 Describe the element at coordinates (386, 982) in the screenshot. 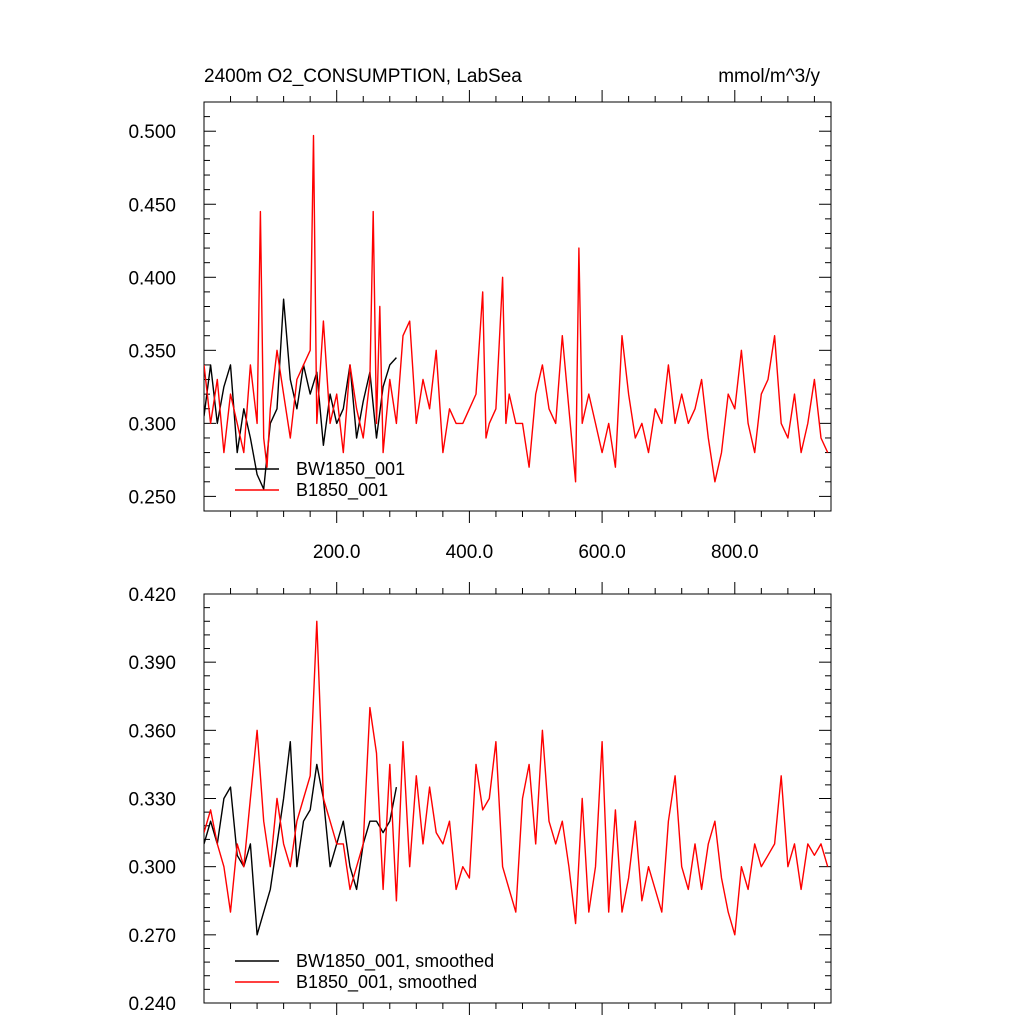

I see `legend-label: B1850_001, smoothed` at that location.